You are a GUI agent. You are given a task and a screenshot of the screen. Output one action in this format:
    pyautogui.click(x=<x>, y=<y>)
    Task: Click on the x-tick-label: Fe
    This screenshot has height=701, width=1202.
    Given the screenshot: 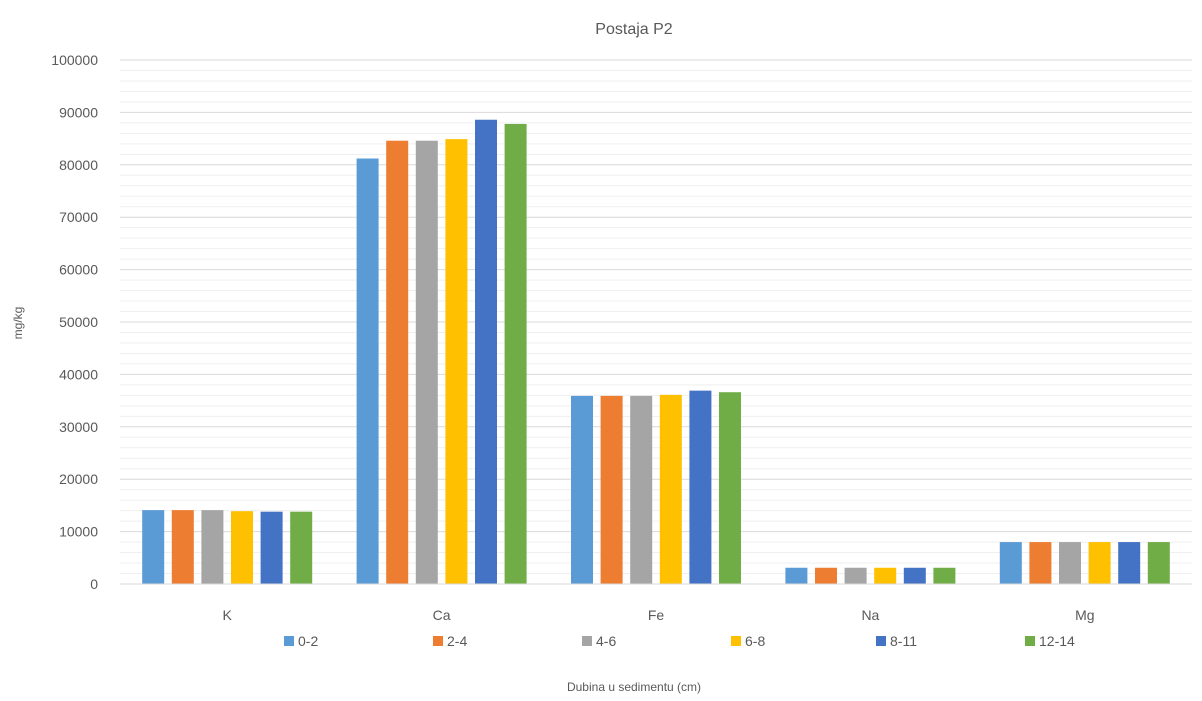 What is the action you would take?
    pyautogui.click(x=656, y=615)
    